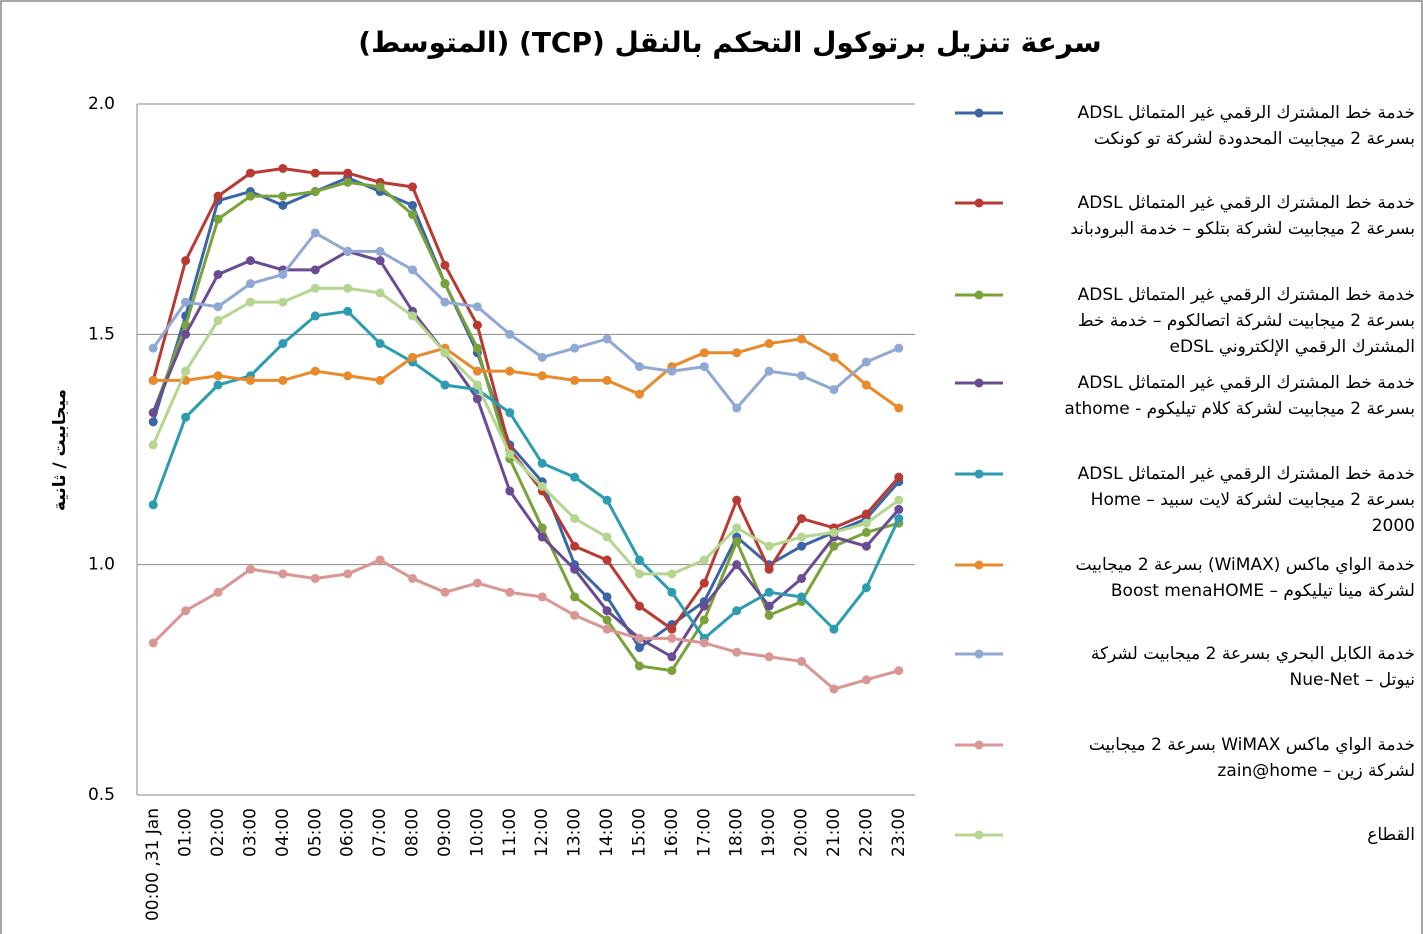  What do you see at coordinates (218, 832) in the screenshot?
I see `x-tick-label: 02:00` at bounding box center [218, 832].